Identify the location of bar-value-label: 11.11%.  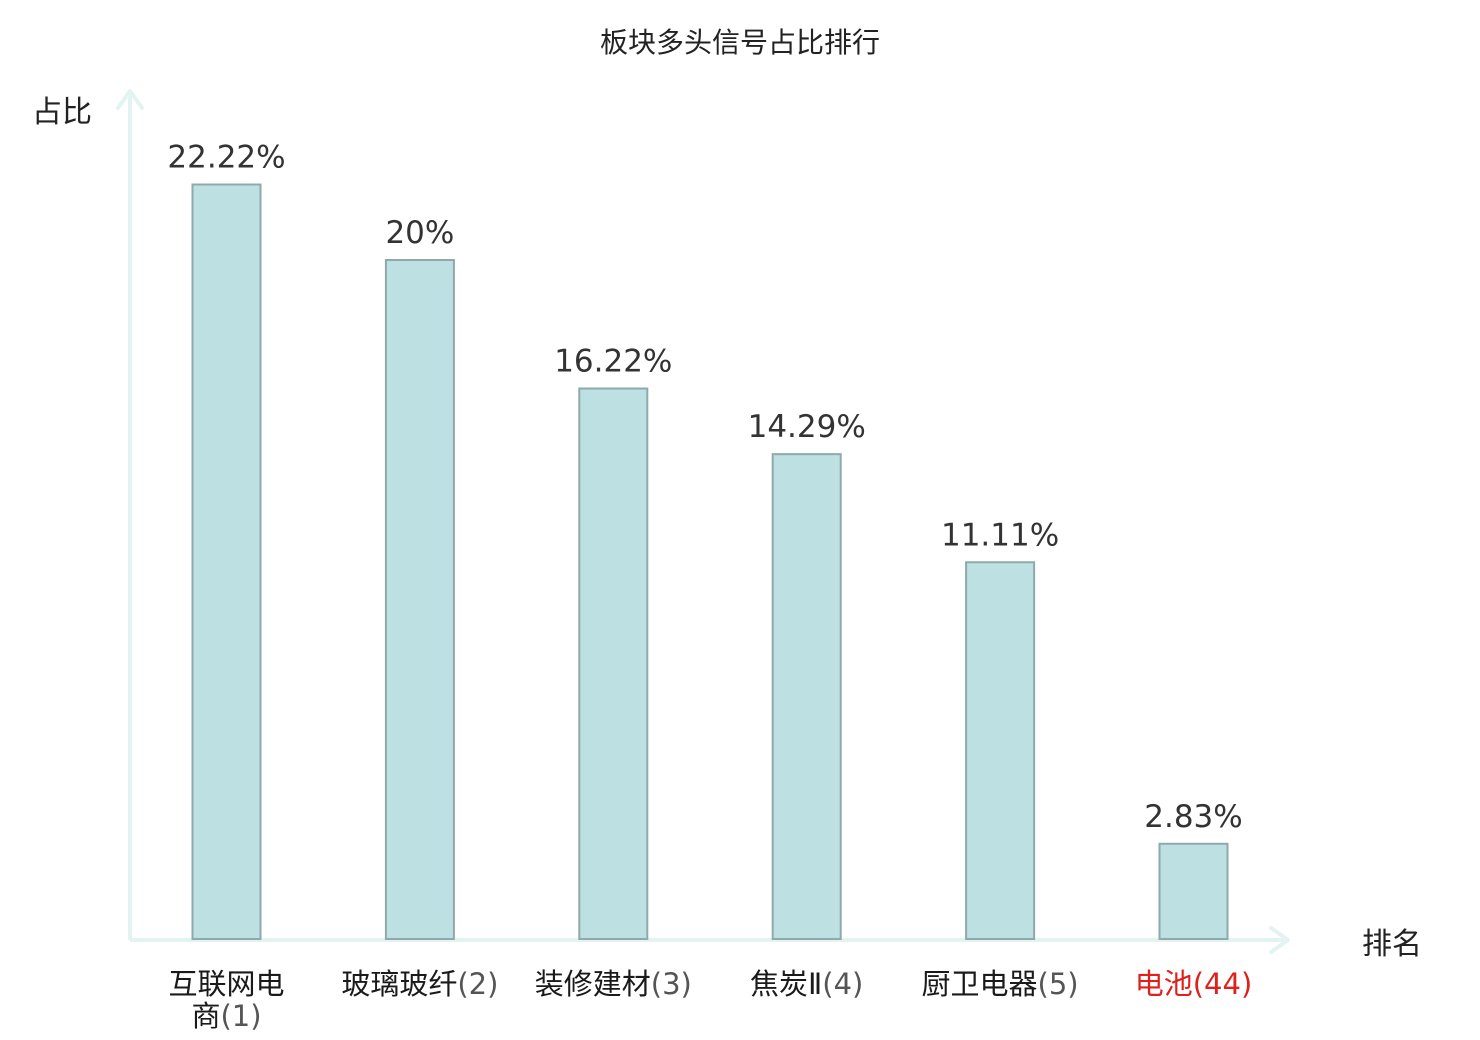
(1000, 535).